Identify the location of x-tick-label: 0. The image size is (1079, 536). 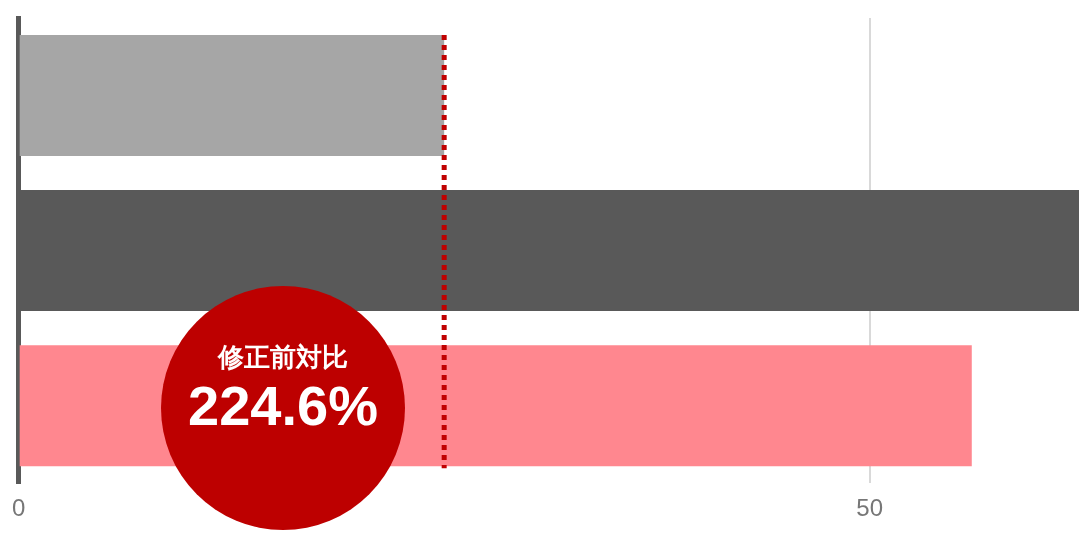
(18, 508).